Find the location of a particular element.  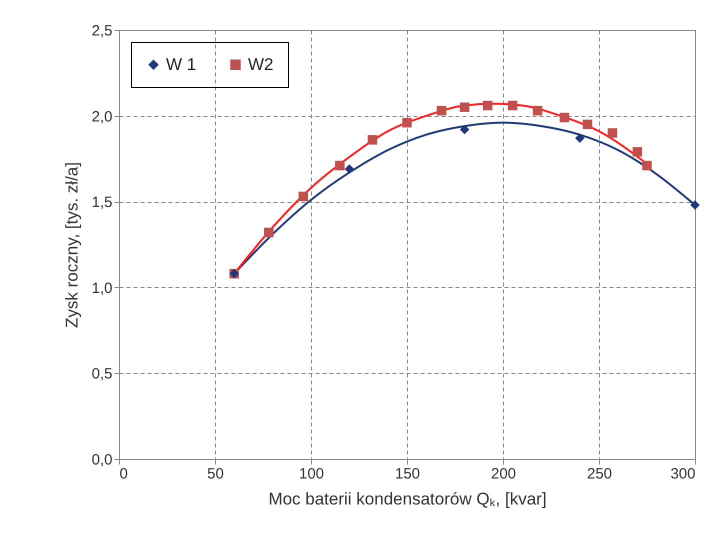

x-tick-label: 100 is located at coordinates (311, 474).